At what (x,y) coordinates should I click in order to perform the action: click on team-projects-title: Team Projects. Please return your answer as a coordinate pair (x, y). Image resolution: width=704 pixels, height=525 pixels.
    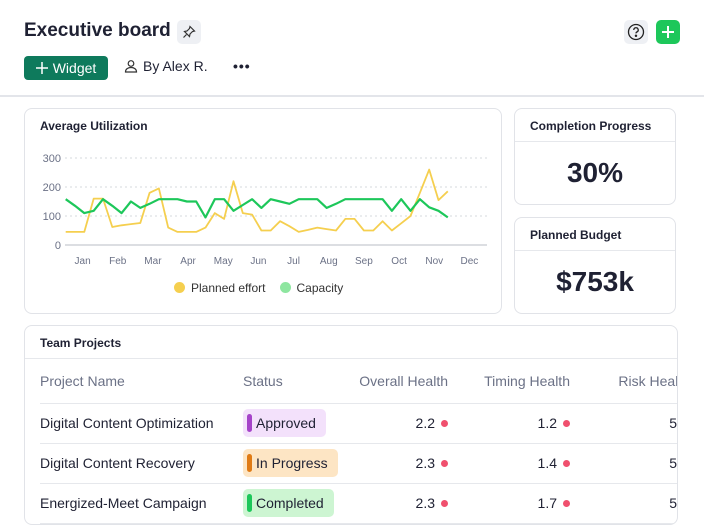
    Looking at the image, I should click on (351, 342).